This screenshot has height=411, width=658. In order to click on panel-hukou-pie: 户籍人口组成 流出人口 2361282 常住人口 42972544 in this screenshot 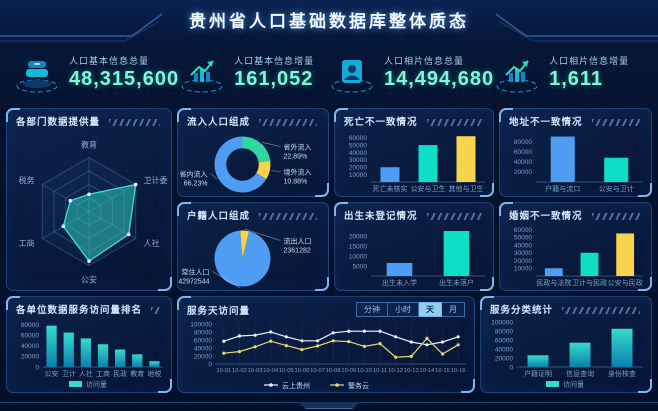, I will do `click(253, 246)`.